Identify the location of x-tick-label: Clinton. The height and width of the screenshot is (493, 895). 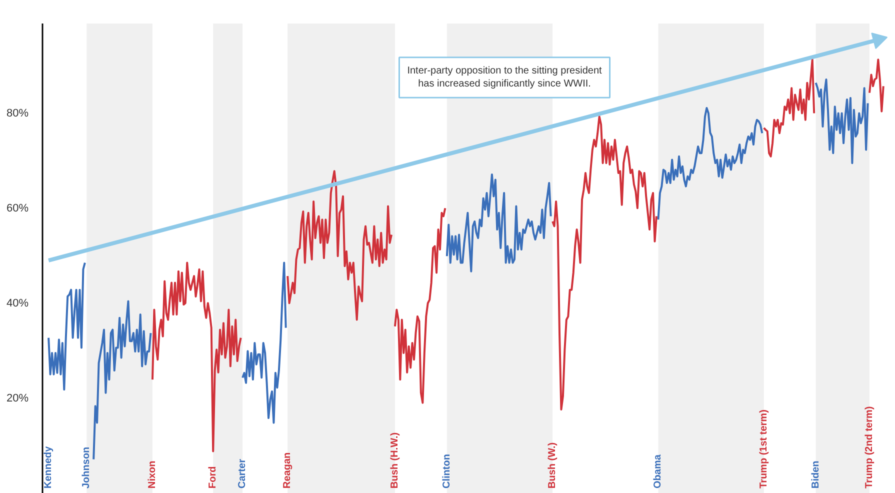
(446, 471).